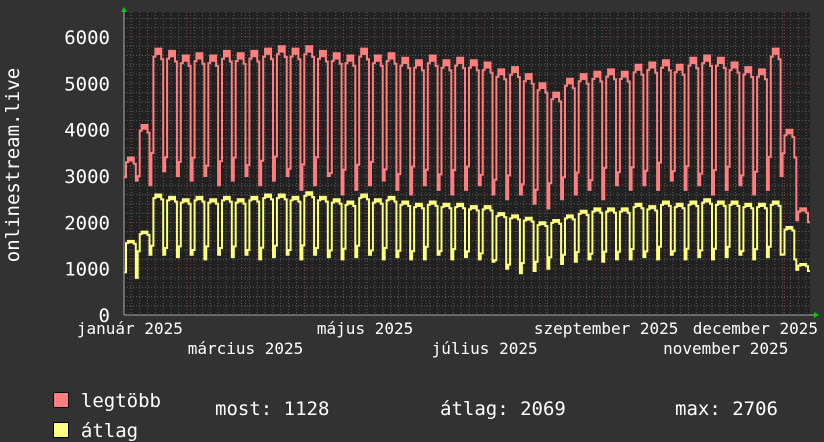 The image size is (824, 442). Describe the element at coordinates (87, 38) in the screenshot. I see `y-tick-label: 6000` at that location.